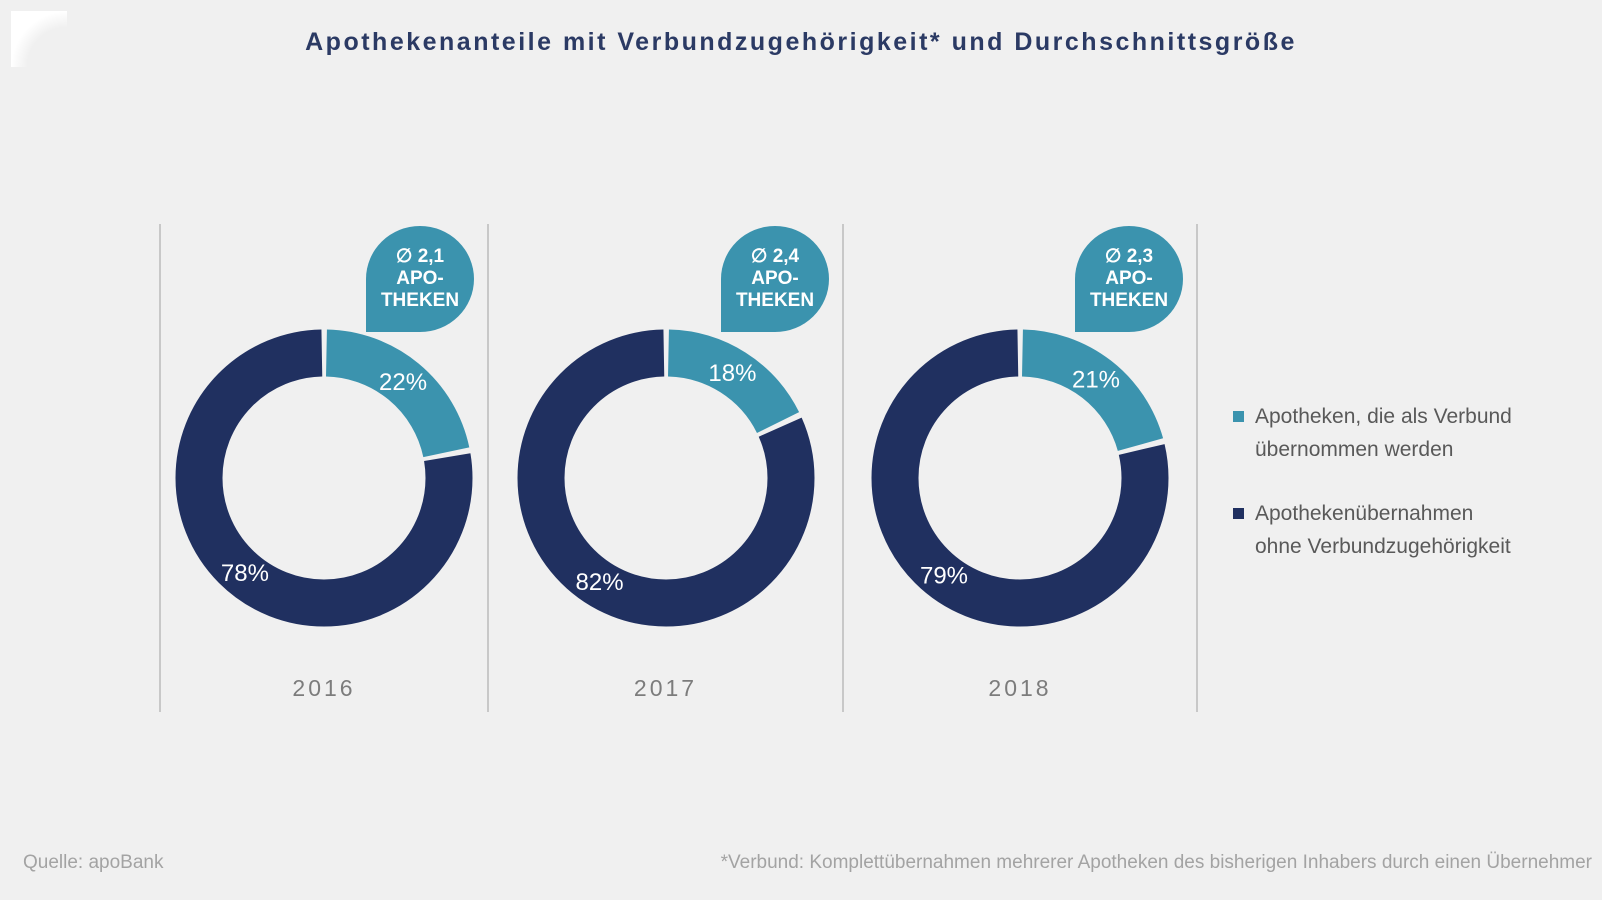 The image size is (1602, 900). Describe the element at coordinates (1129, 256) in the screenshot. I see `callout-line: ∅ 2,3` at that location.